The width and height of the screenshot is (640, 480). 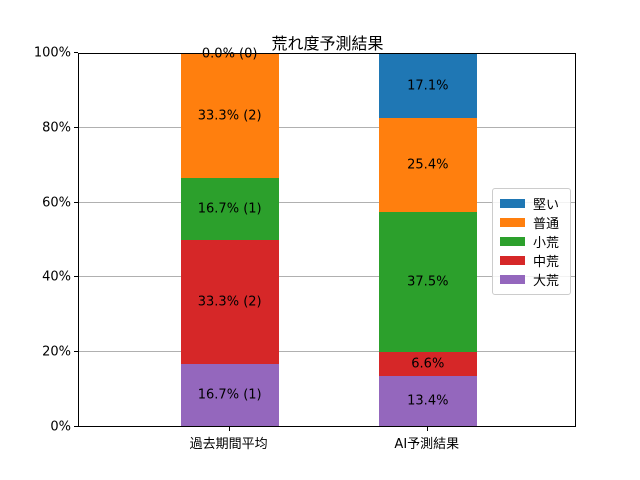 I want to click on legend-item: 堅い, so click(x=531, y=203).